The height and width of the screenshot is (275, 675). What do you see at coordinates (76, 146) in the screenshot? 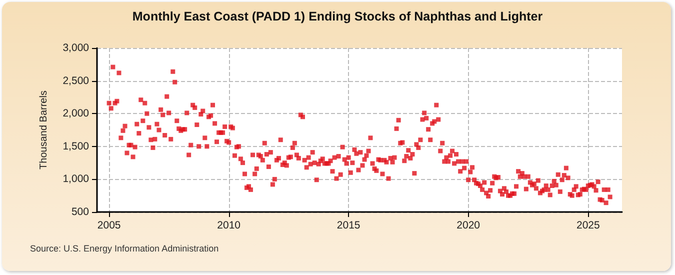
I see `y-tick-label: 1,500` at bounding box center [76, 146].